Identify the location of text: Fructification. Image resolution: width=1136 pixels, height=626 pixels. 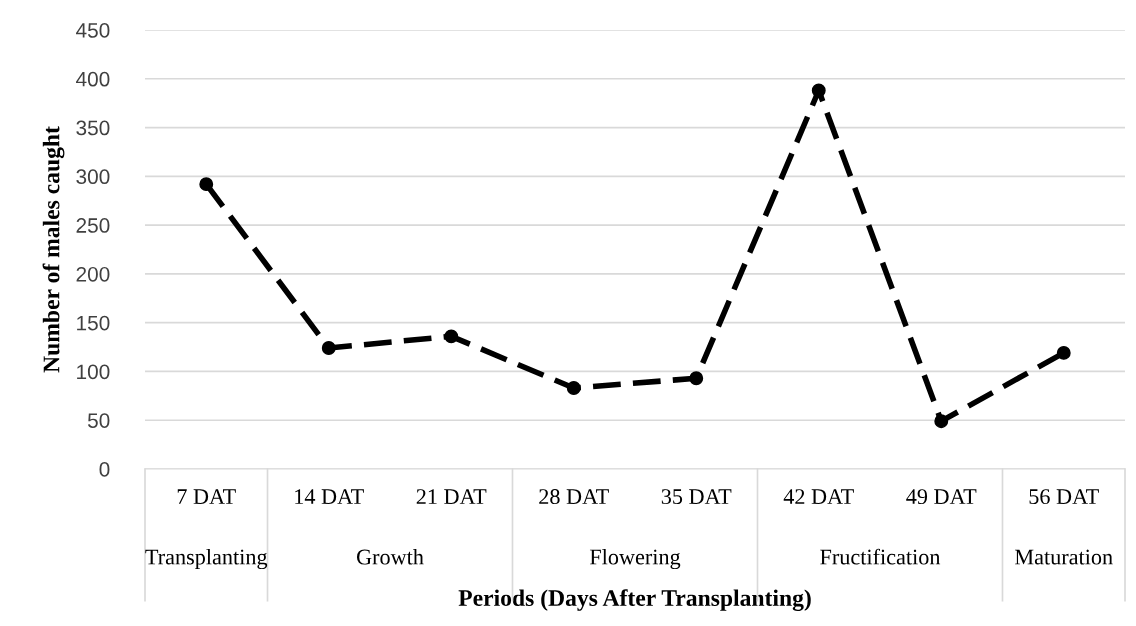
(880, 556).